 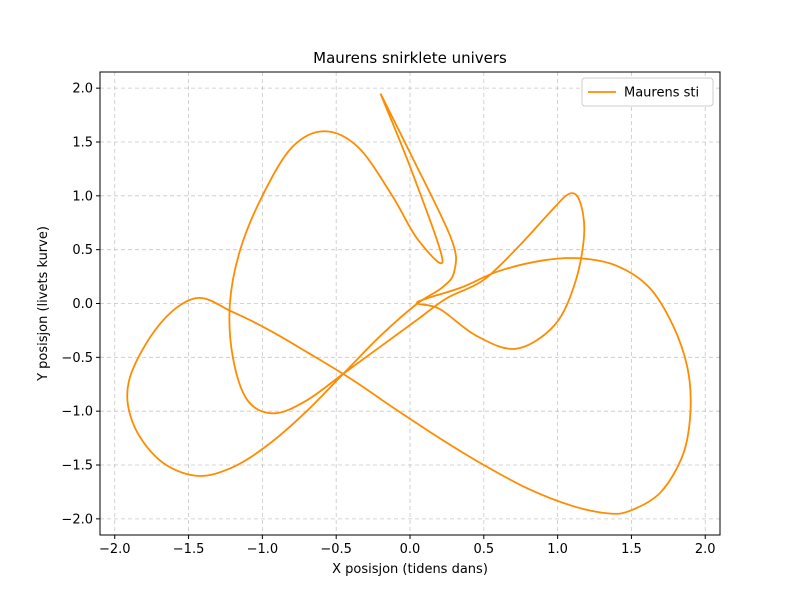 What do you see at coordinates (410, 569) in the screenshot?
I see `x-axis-label: X posisjon (tidens dans)` at bounding box center [410, 569].